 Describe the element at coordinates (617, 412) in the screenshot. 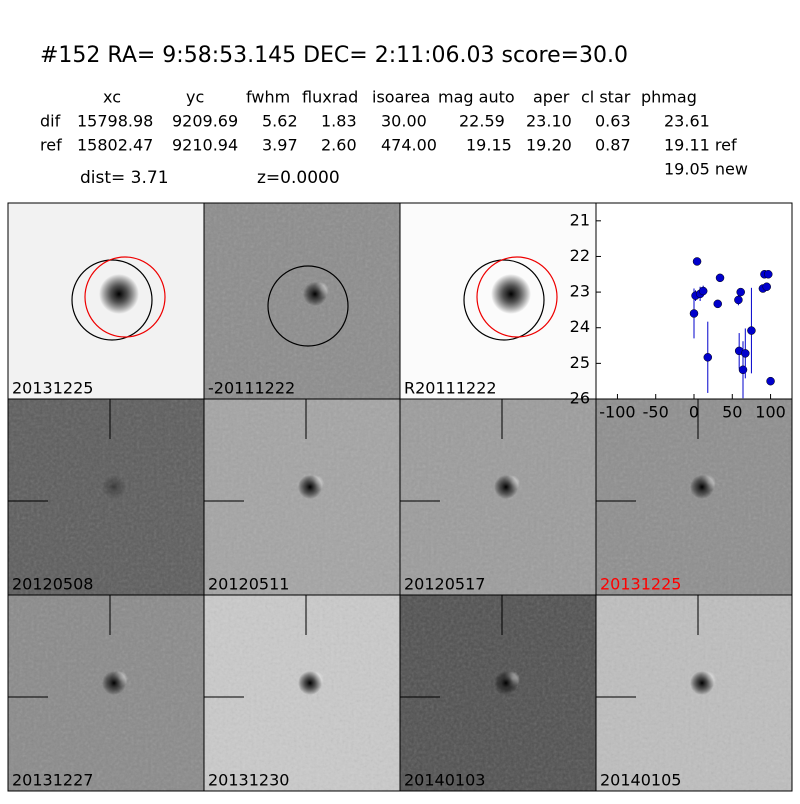

I see `x-tick-label: -100` at that location.